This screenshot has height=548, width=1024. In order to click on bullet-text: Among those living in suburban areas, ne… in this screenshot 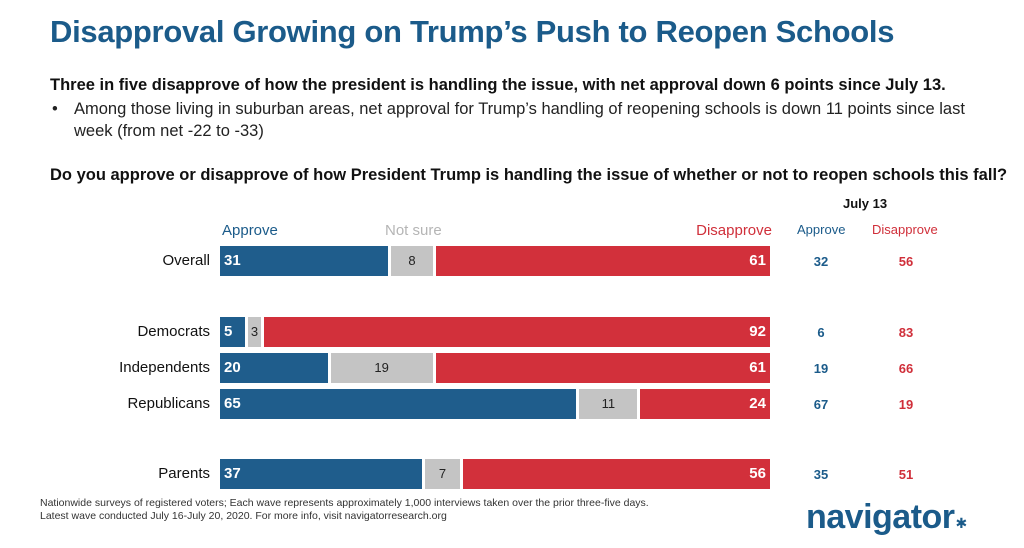, I will do `click(519, 120)`.